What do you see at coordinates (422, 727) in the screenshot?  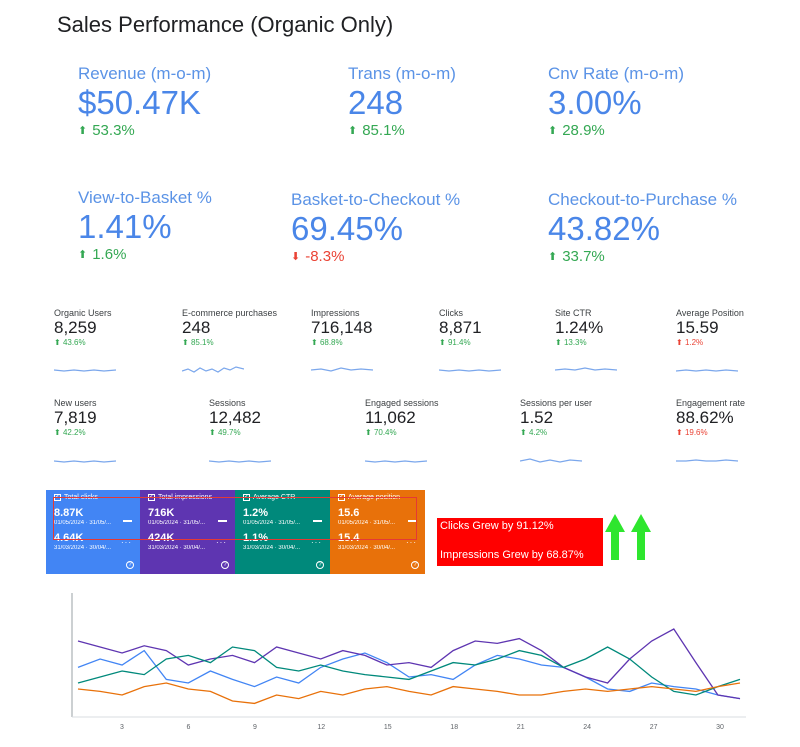 I see `x-ticks: 3 6 9 12 15 18 21 24 27 30` at bounding box center [422, 727].